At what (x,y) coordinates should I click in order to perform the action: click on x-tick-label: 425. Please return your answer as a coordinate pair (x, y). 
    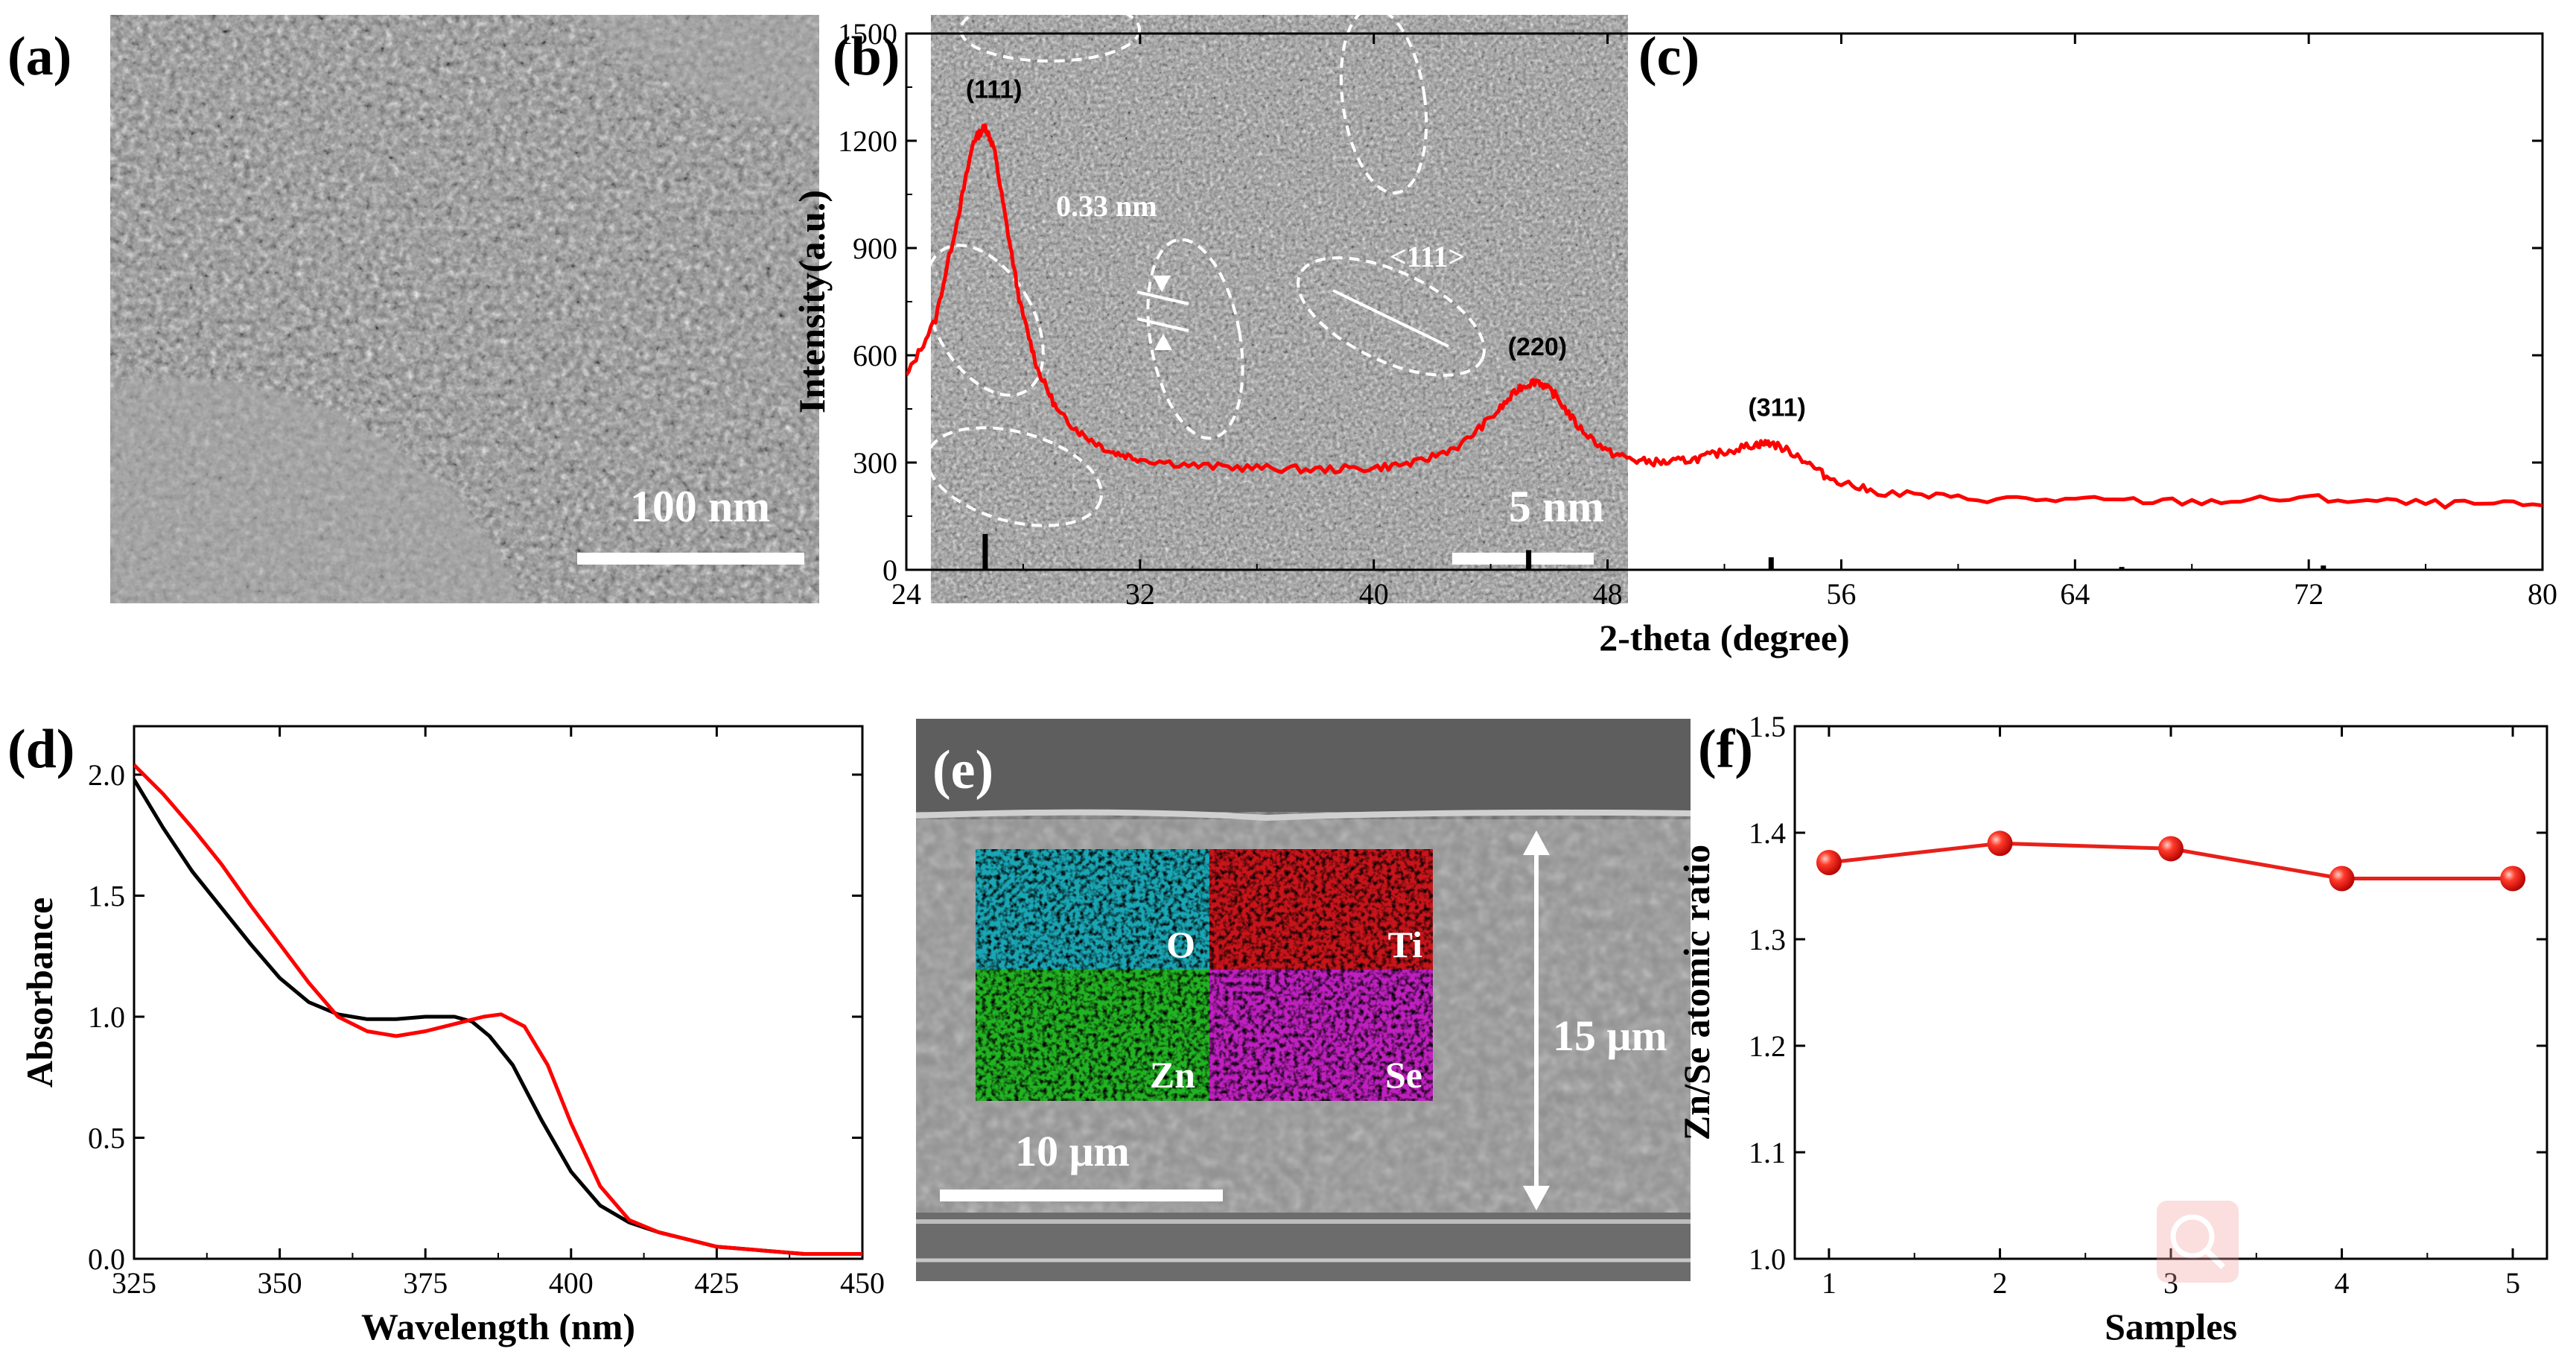
    Looking at the image, I should click on (716, 1283).